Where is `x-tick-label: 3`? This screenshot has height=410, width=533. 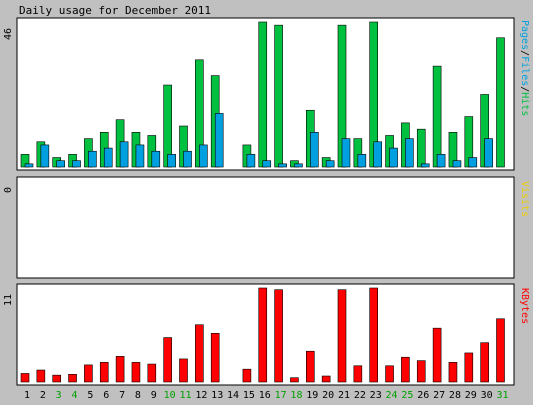 x-tick-label: 3 is located at coordinates (59, 395).